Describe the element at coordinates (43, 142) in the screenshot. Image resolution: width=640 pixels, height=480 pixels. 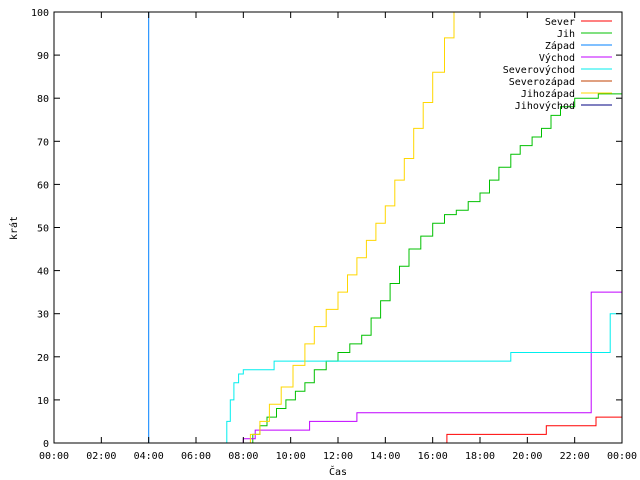
I see `y-tick-label: 70` at that location.